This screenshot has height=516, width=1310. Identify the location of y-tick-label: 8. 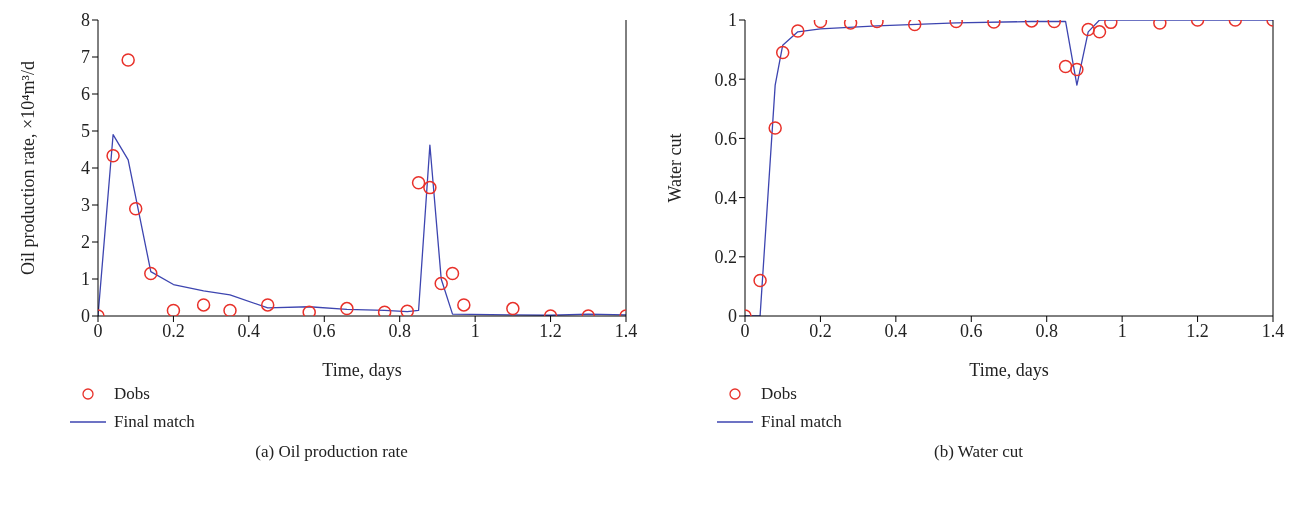
(85, 20).